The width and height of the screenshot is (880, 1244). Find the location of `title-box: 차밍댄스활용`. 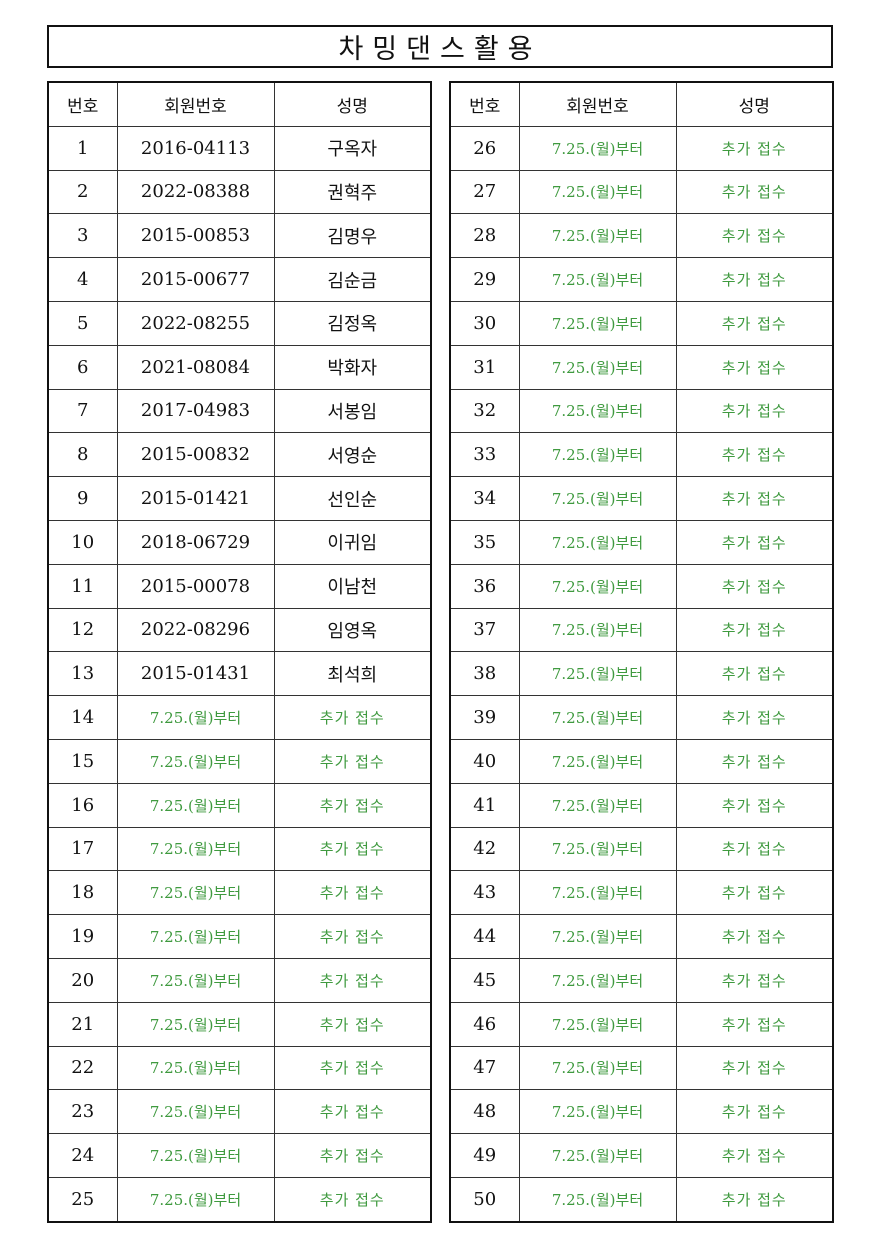

title-box: 차밍댄스활용 is located at coordinates (440, 46).